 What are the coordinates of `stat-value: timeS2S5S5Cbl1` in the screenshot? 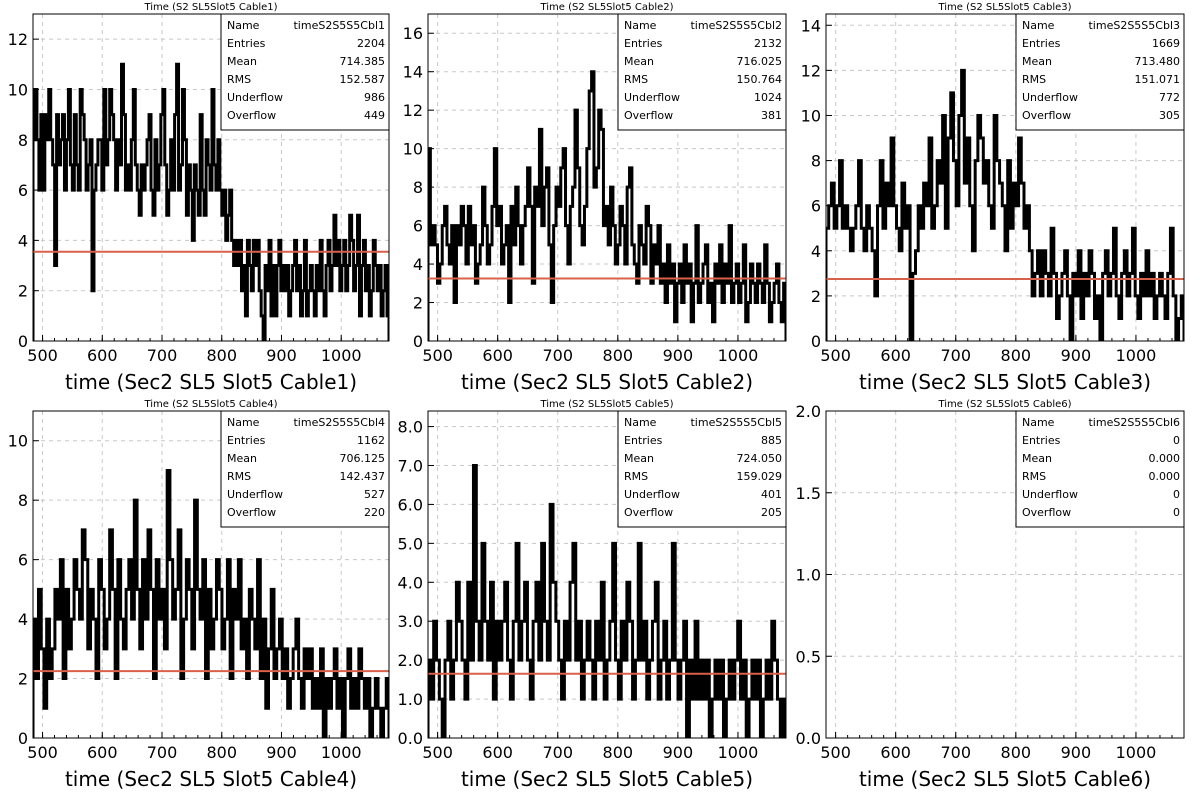 It's located at (339, 25).